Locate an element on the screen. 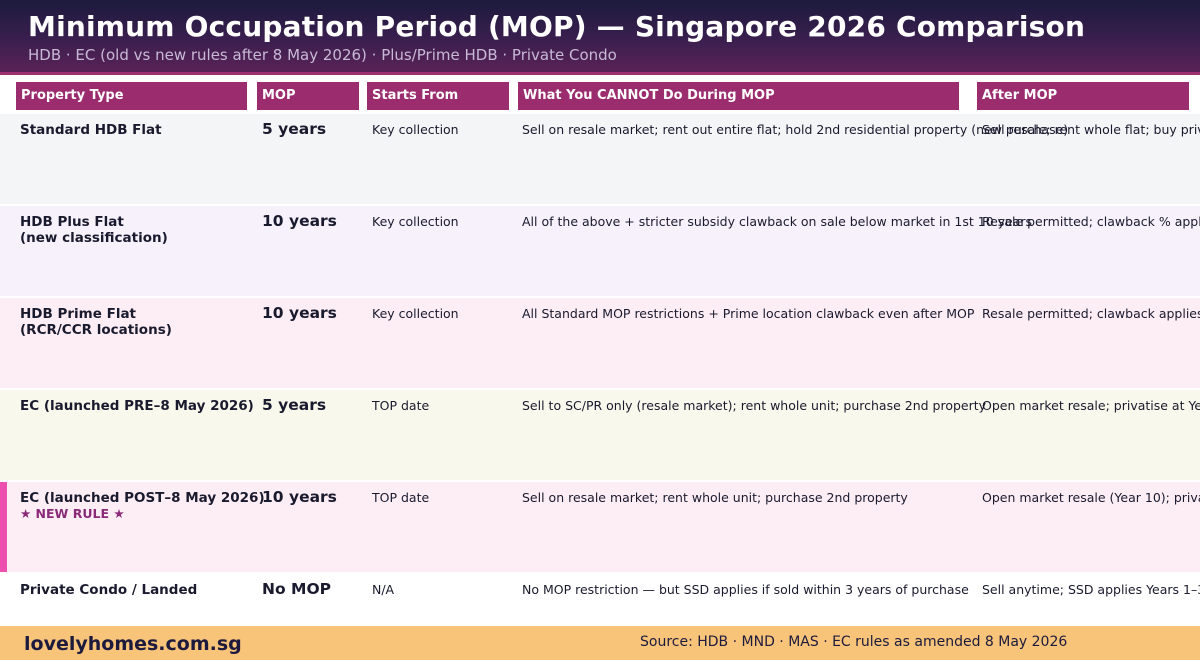 Image resolution: width=1200 pixels, height=660 pixels. after-mop-text: Resale permitted; clawback applies is located at coordinates (1091, 313).